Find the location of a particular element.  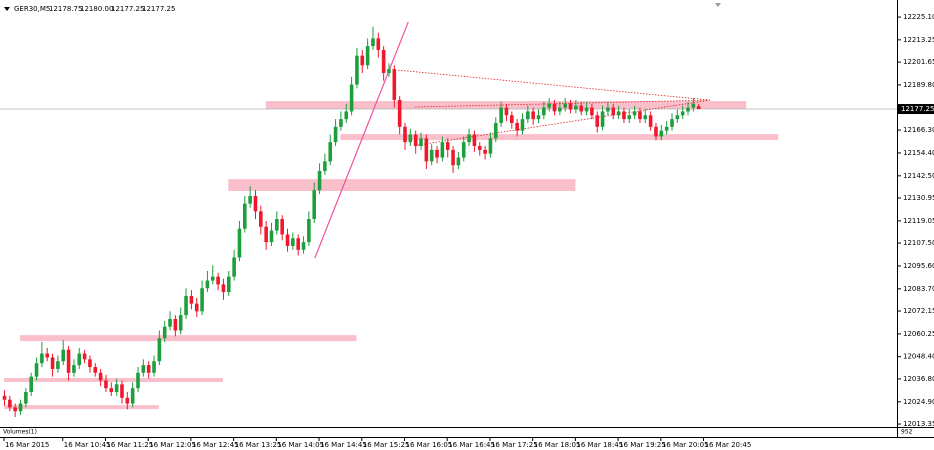

shift-marker is located at coordinates (718, 5).